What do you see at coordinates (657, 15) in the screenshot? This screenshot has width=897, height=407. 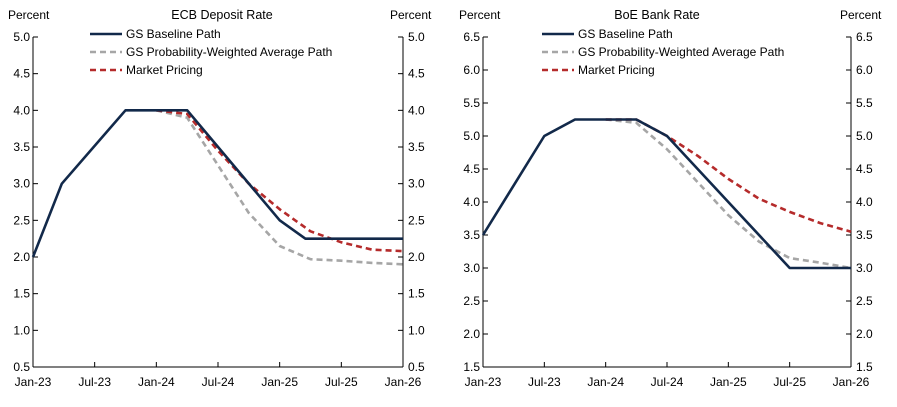 I see `chart-title: BoE Bank Rate` at bounding box center [657, 15].